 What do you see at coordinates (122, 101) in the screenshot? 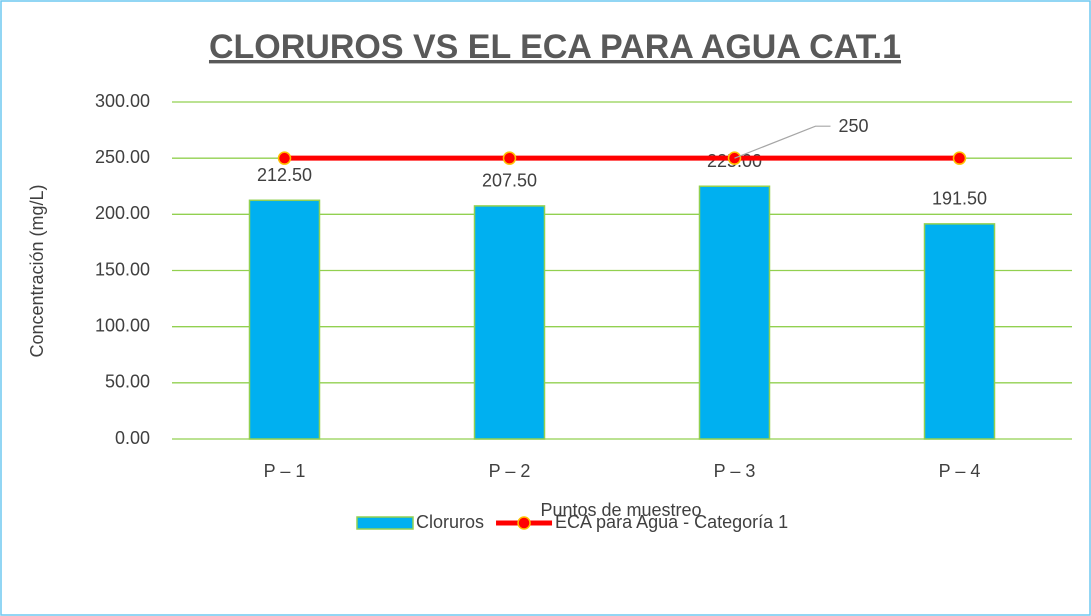
I see `y-tick-label: 300.00` at bounding box center [122, 101].